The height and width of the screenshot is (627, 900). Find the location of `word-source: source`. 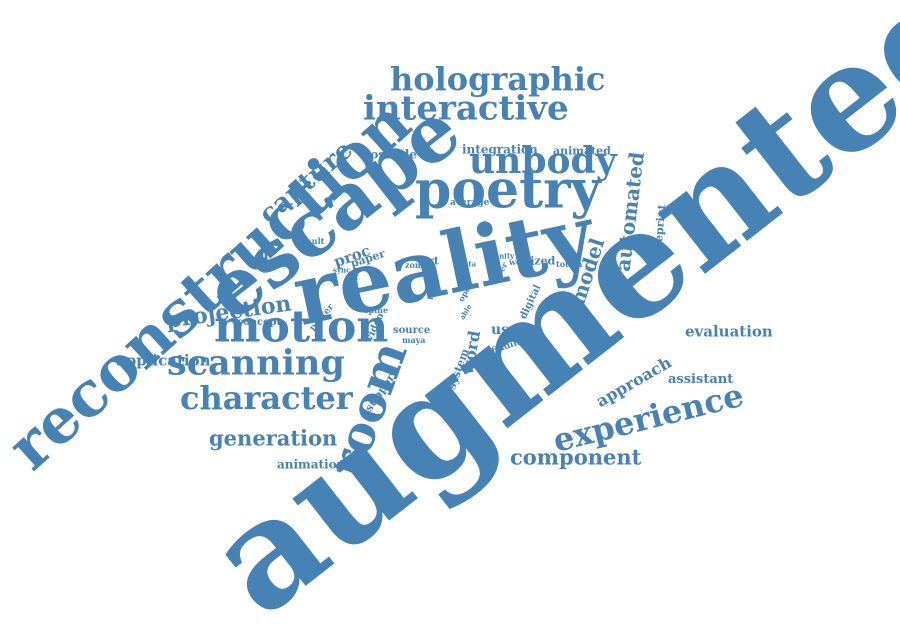

word-source: source is located at coordinates (412, 331).